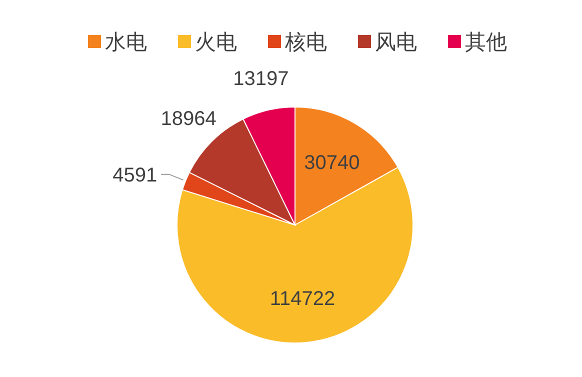 This screenshot has height=377, width=582. What do you see at coordinates (332, 163) in the screenshot?
I see `data-label: 30740` at bounding box center [332, 163].